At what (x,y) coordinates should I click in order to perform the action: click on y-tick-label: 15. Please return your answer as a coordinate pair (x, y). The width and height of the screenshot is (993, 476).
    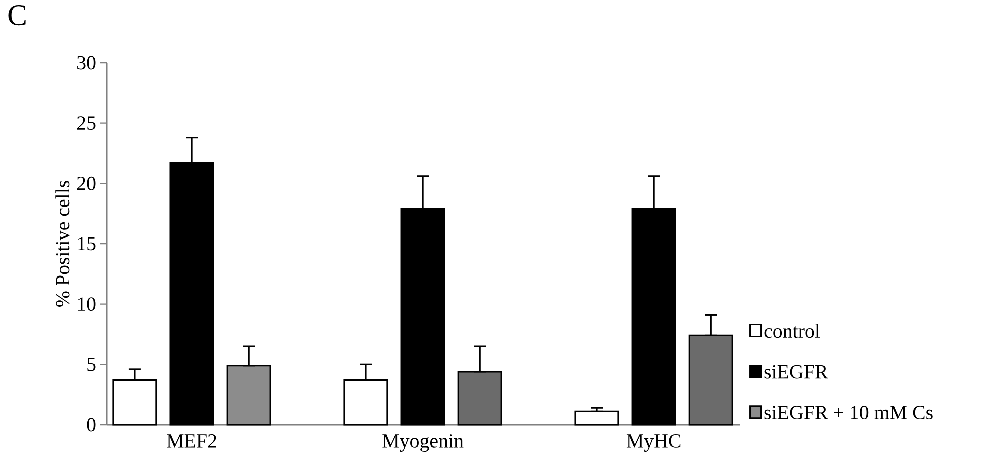
    Looking at the image, I should click on (87, 244).